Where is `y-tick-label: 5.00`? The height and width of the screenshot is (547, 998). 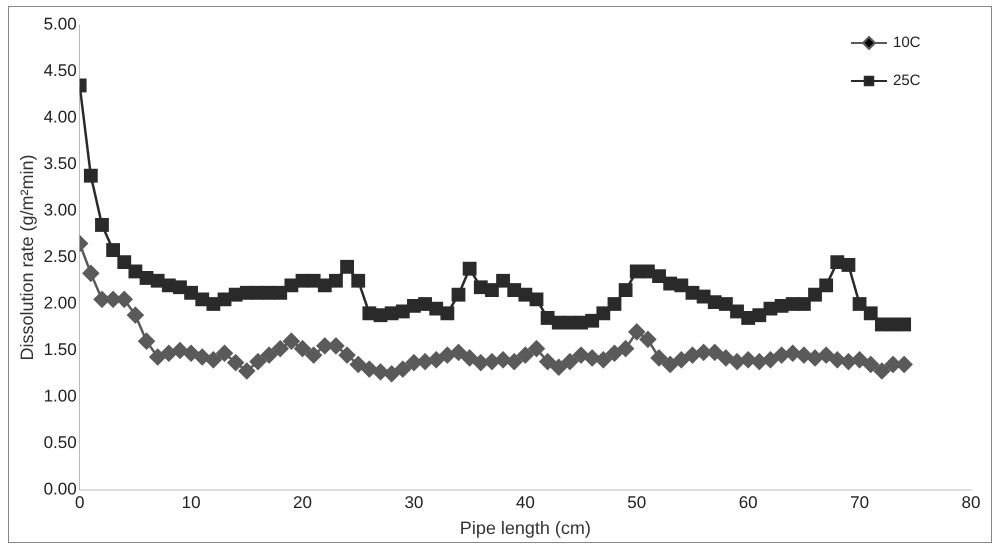 y-tick-label: 5.00 is located at coordinates (60, 24).